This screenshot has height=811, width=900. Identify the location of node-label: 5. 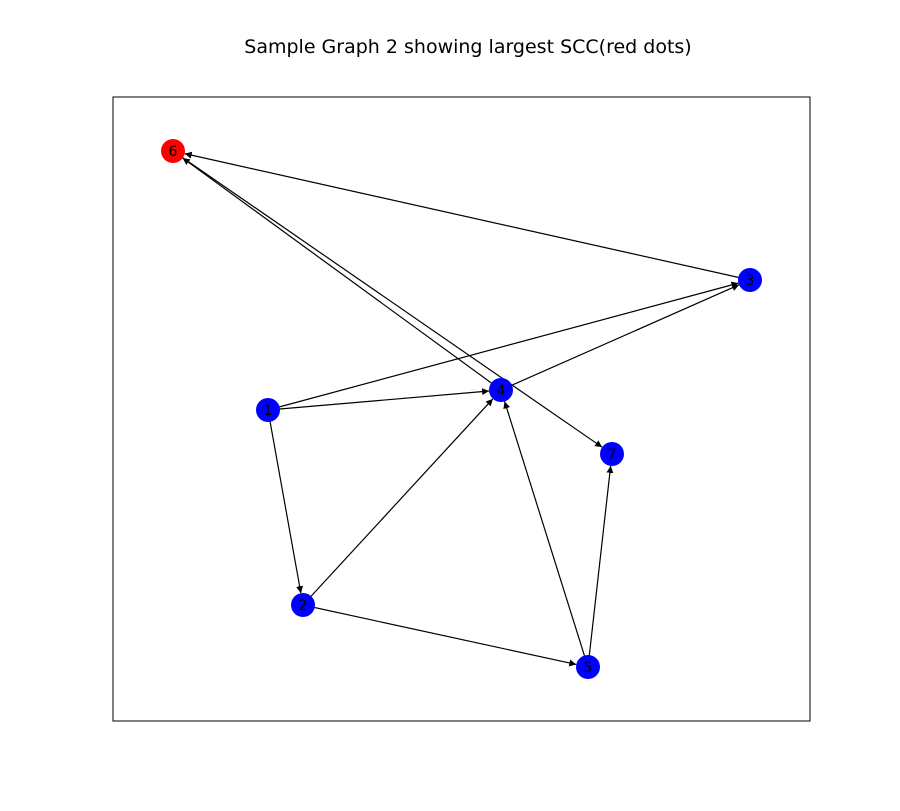
(588, 668).